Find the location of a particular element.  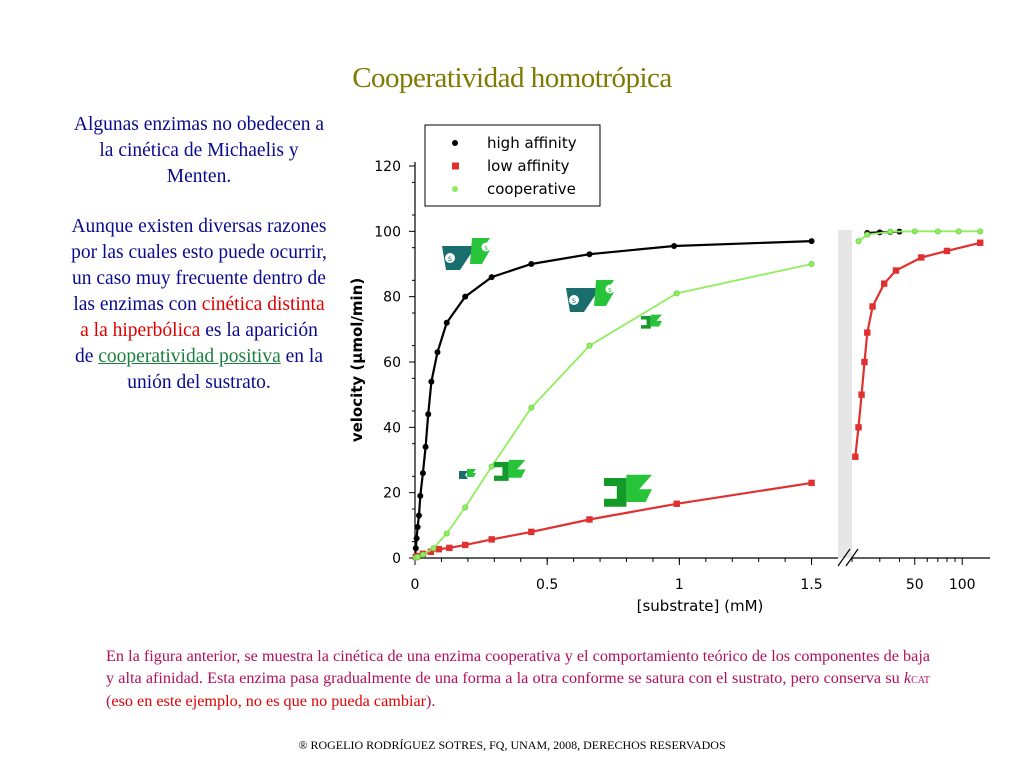

legend-label-low-affinity: low affinity is located at coordinates (528, 166).